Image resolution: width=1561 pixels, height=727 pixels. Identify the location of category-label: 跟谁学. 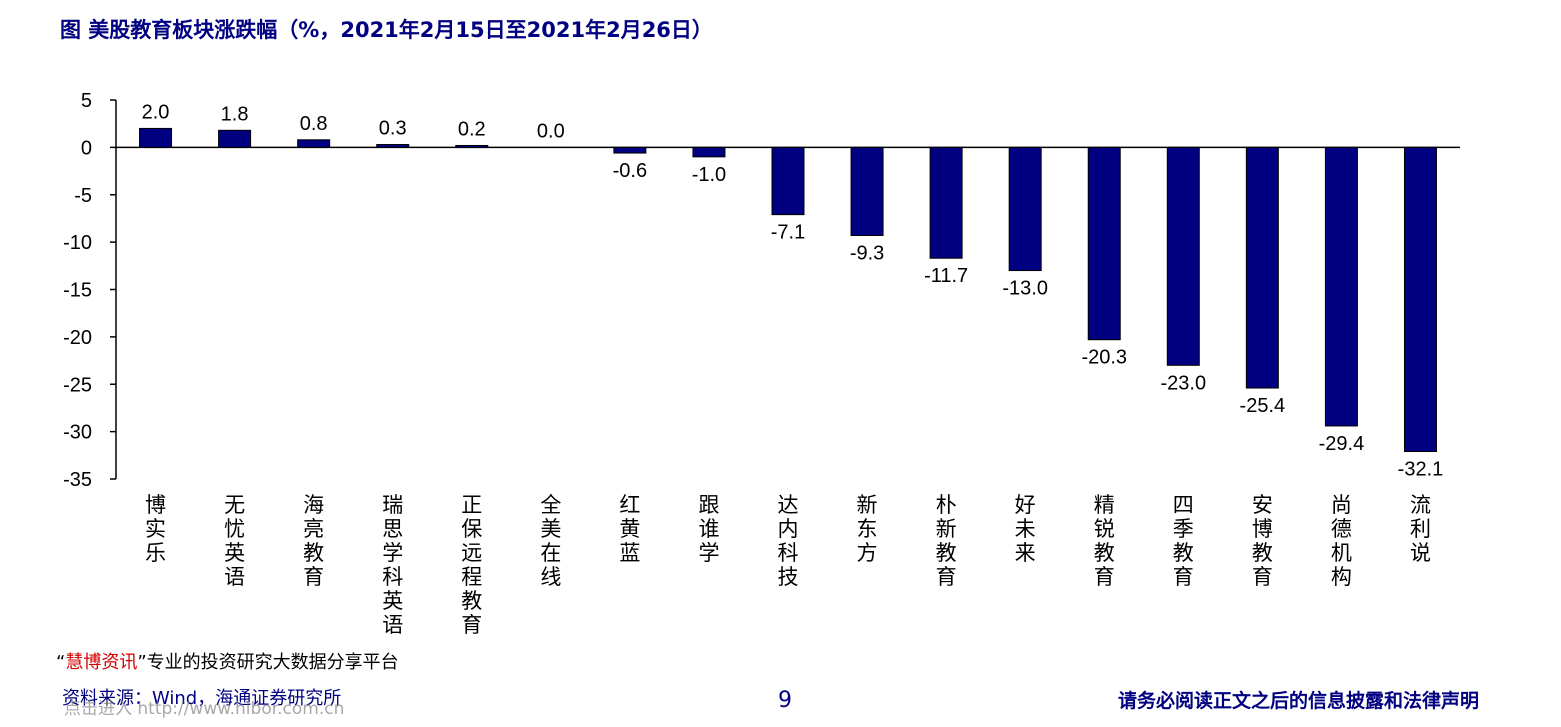
(708, 529).